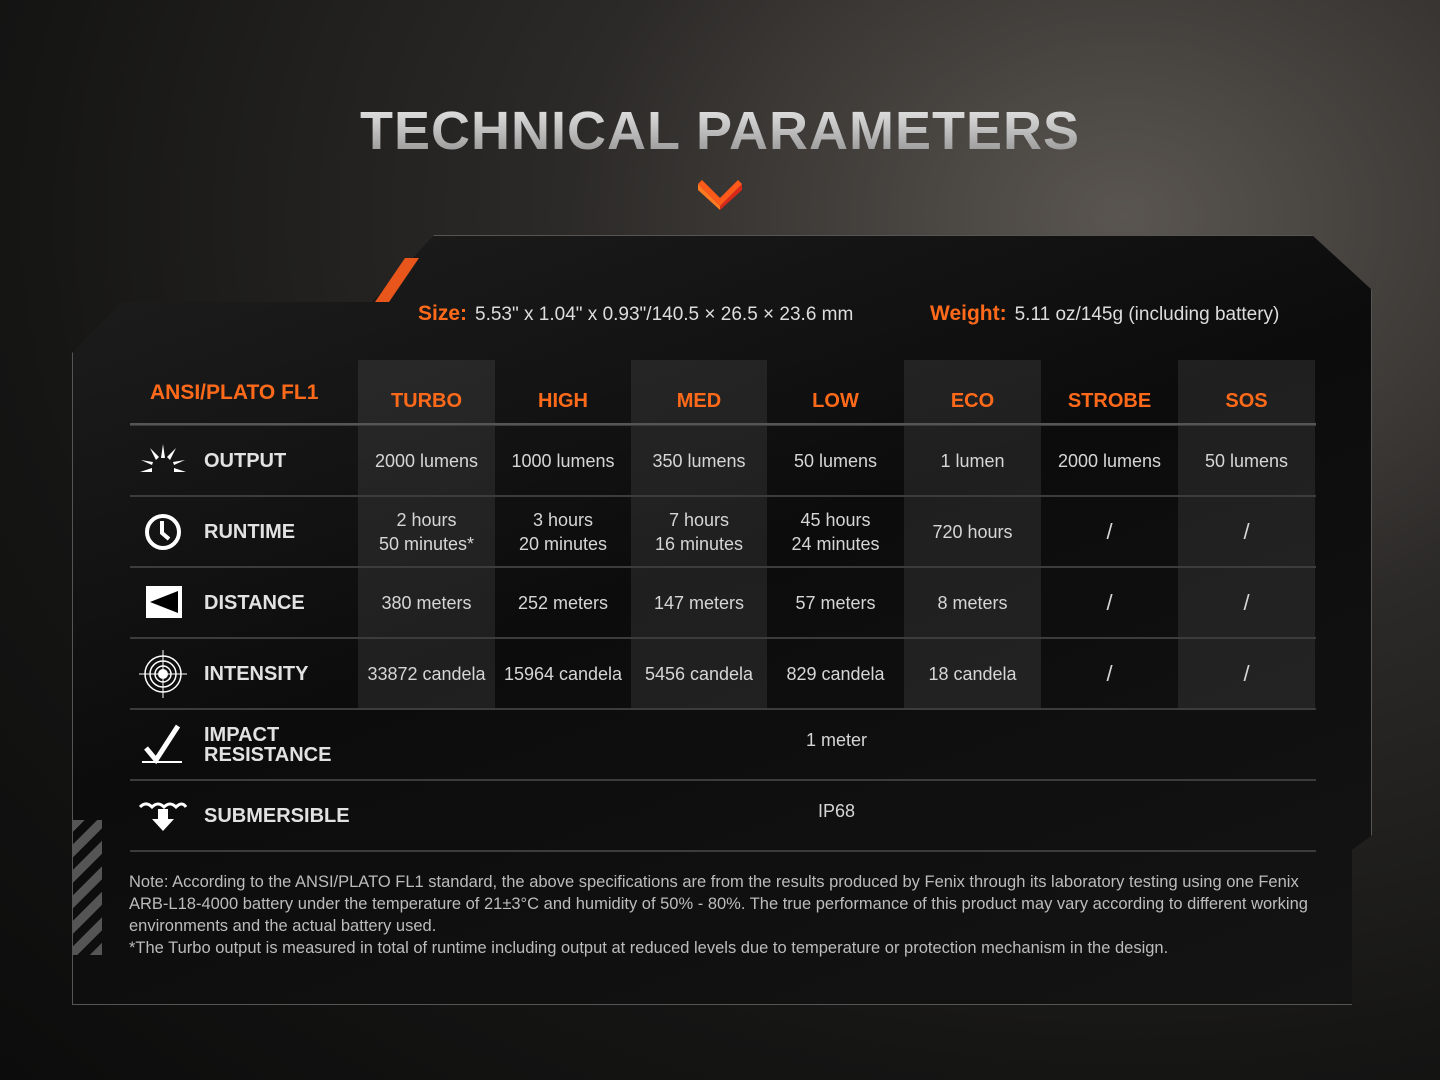 The width and height of the screenshot is (1440, 1080). I want to click on page-title: TECHNICAL PARAMETERS, so click(720, 131).